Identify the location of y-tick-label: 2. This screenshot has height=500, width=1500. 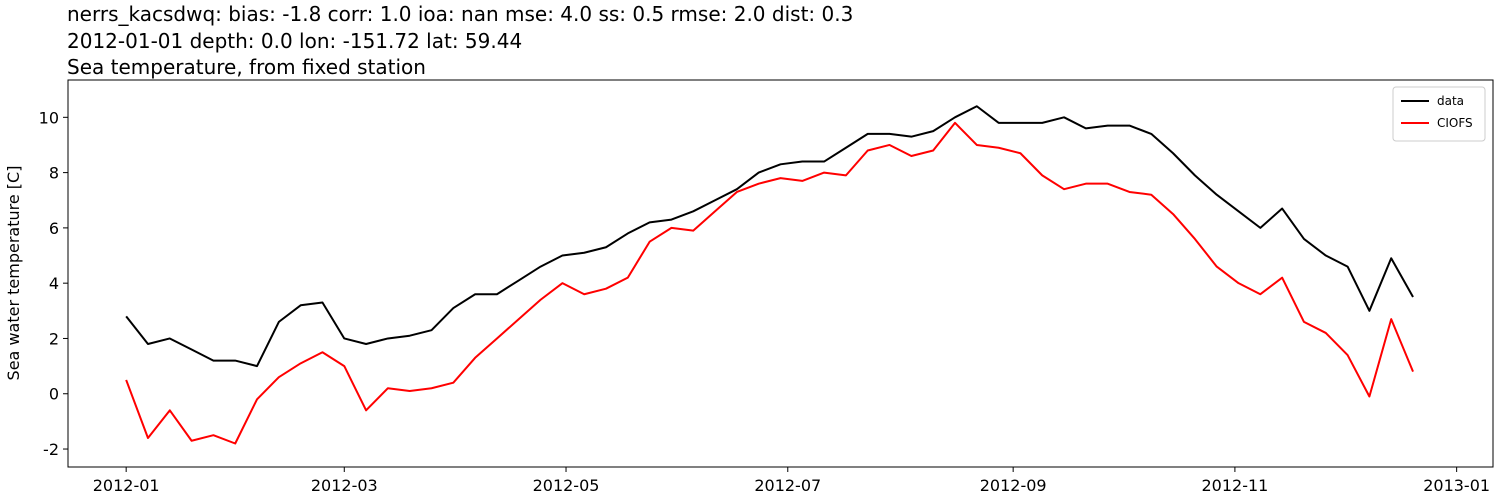
(54, 338).